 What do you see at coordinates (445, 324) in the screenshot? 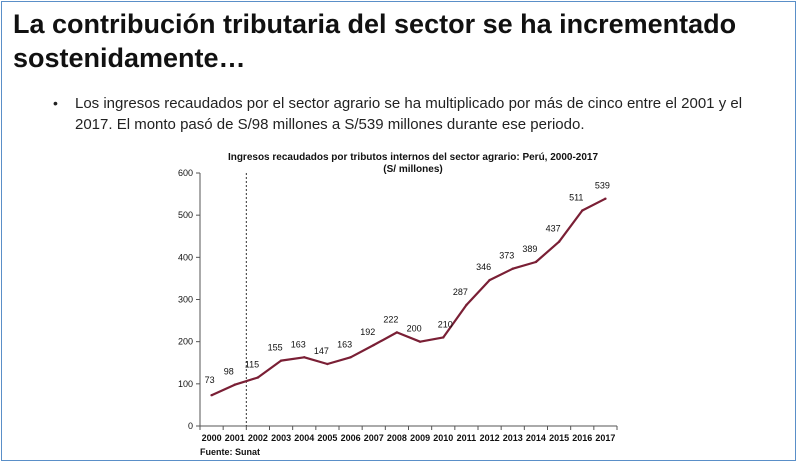
I see `data-label: 210` at bounding box center [445, 324].